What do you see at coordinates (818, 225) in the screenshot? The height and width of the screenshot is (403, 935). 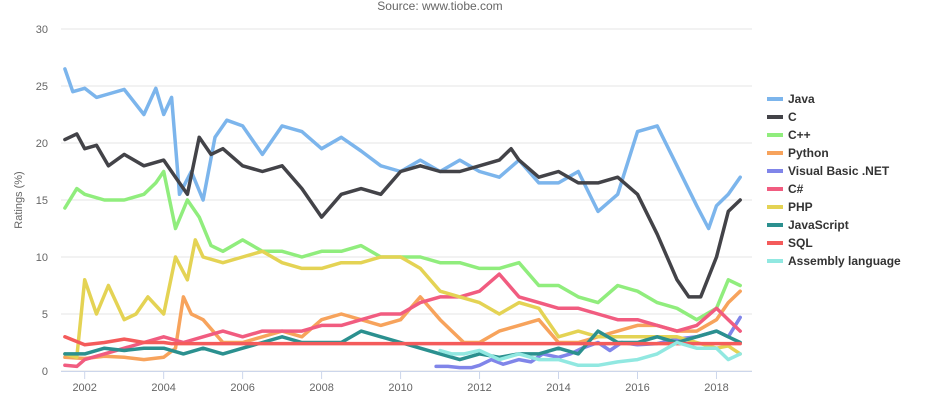 I see `legend-label: JavaScript` at bounding box center [818, 225].